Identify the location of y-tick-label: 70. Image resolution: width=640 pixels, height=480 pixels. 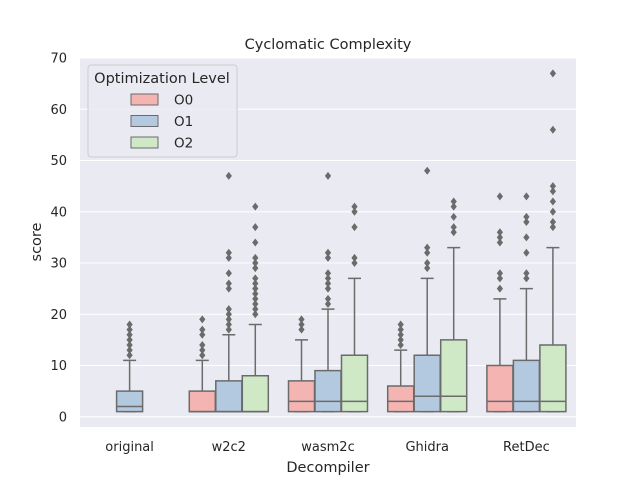
(58, 59).